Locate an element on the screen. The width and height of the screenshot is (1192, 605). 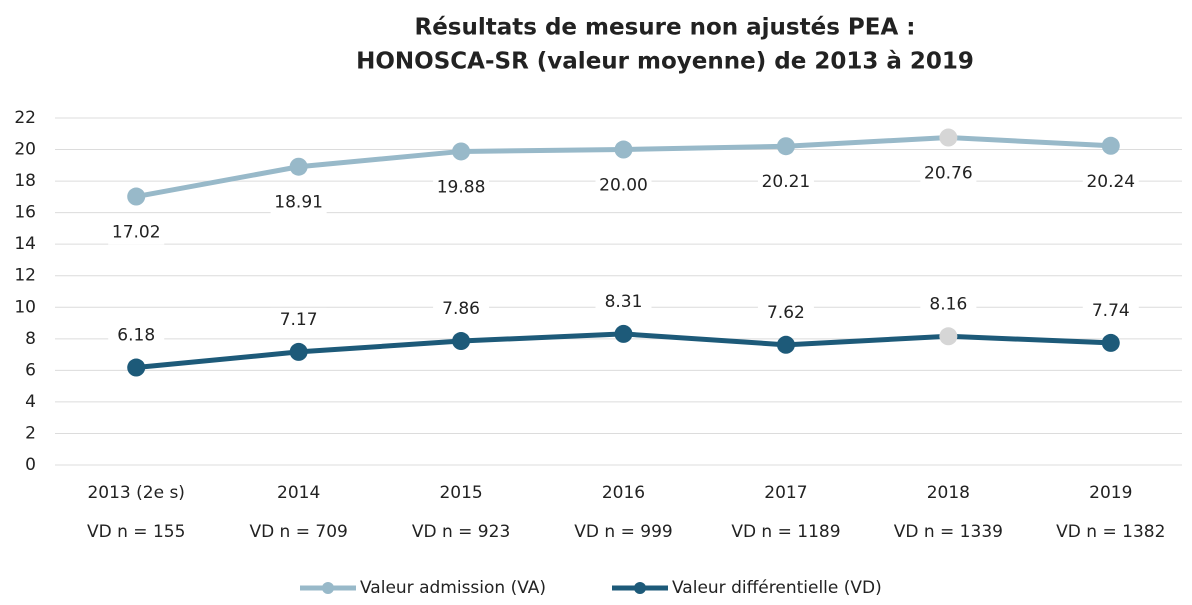
data-label: 8.16 is located at coordinates (948, 304).